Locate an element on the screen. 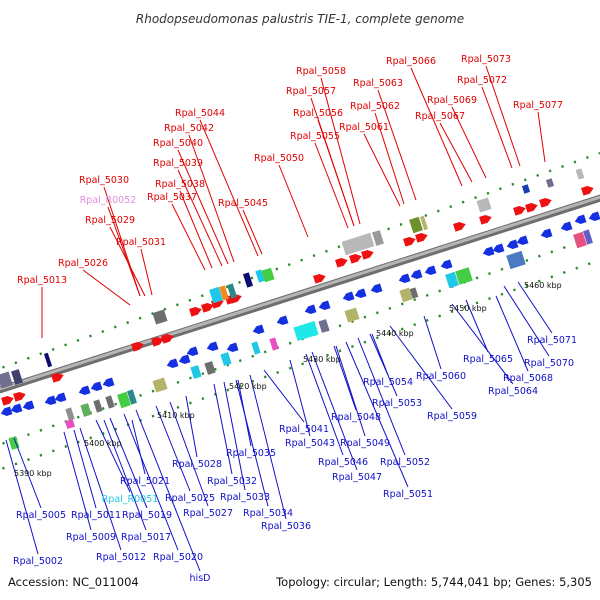  gene-label-rpal-5063: Rpal_5063 is located at coordinates (378, 83).